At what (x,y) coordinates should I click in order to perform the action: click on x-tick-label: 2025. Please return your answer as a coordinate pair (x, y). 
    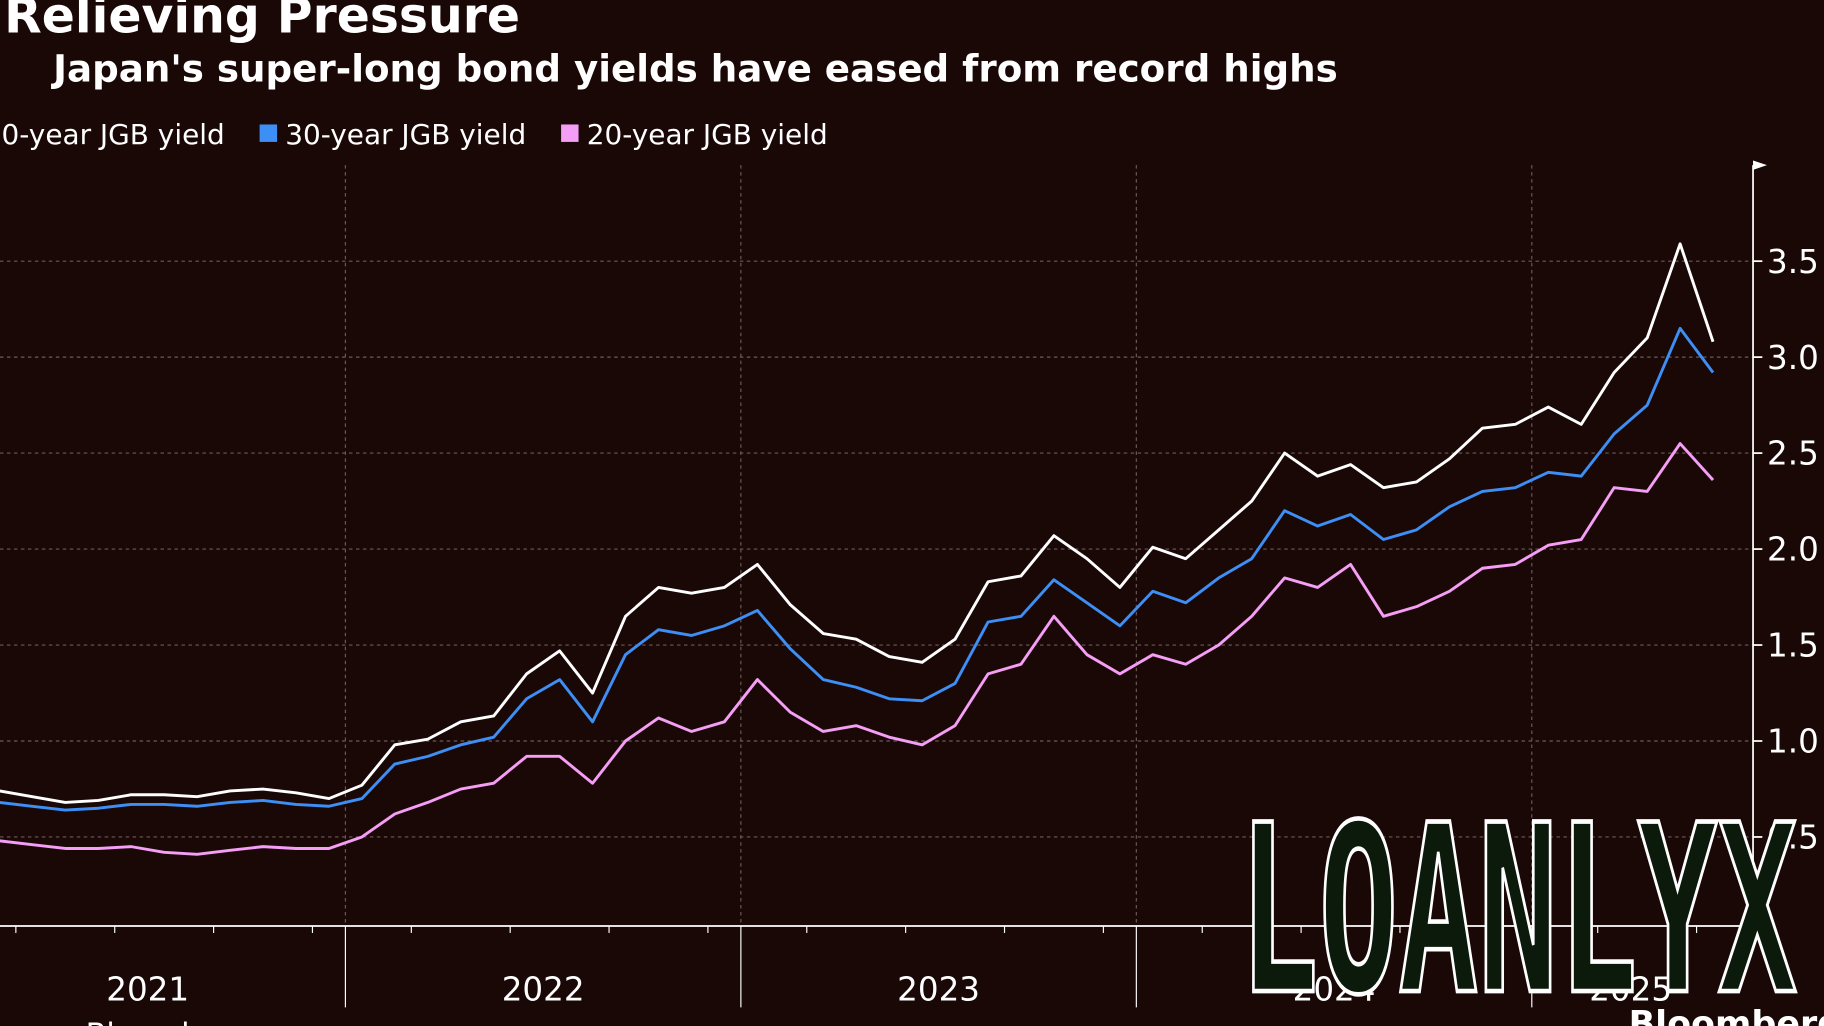
    Looking at the image, I should click on (1630, 989).